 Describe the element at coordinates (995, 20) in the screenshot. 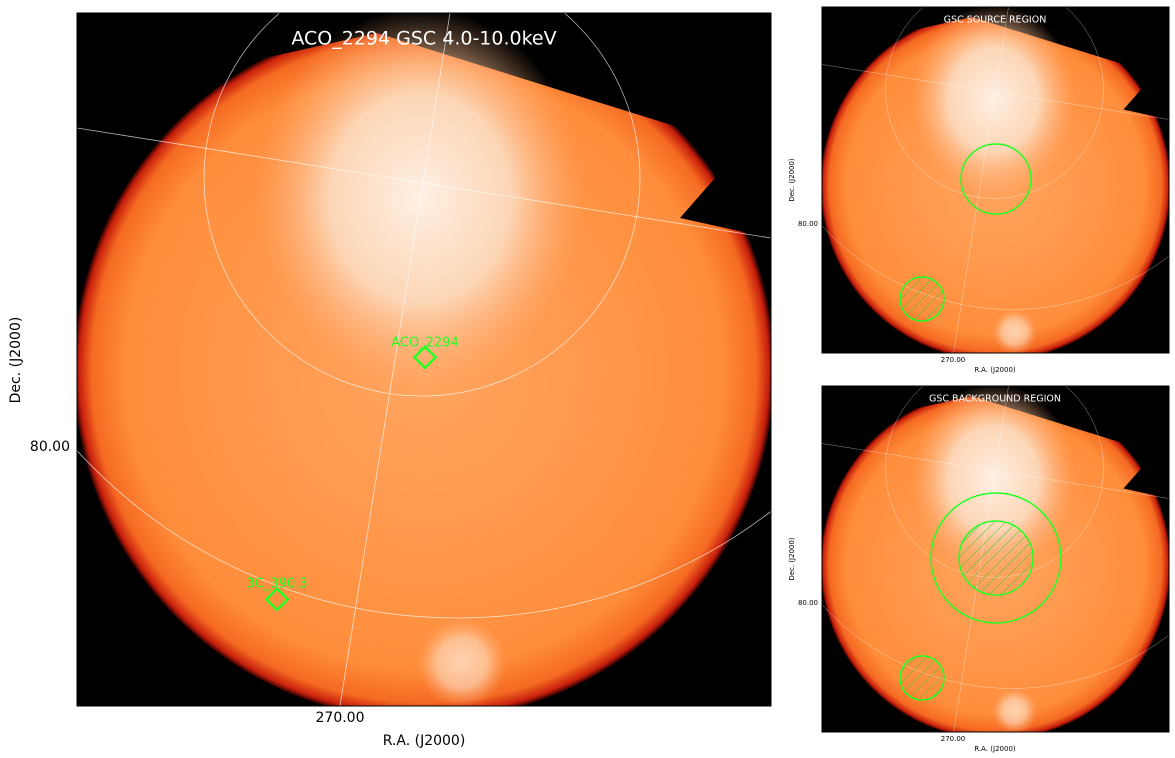

I see `panel-title: GSC SOURCE REGION` at that location.